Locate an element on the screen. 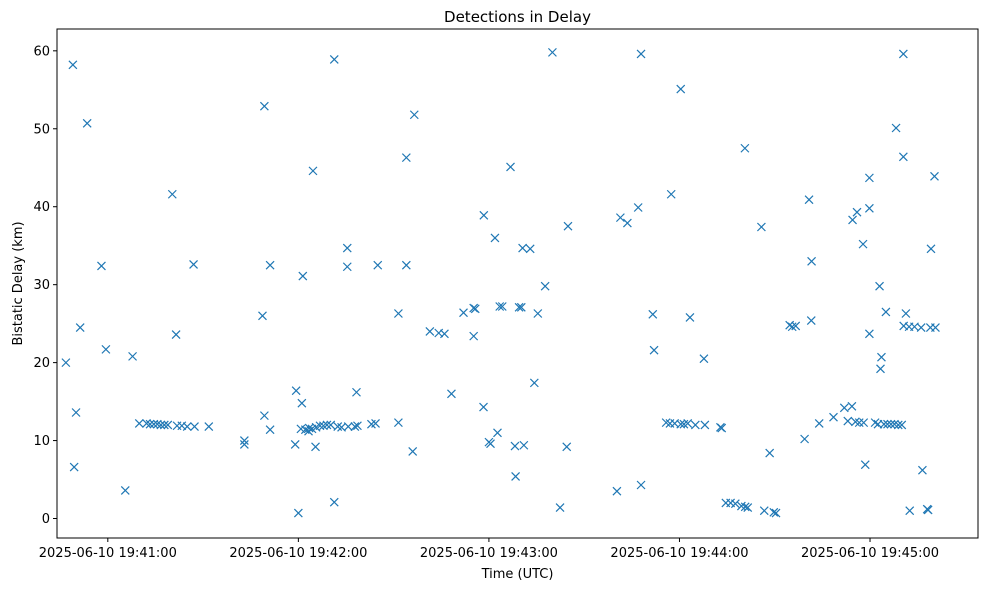 This screenshot has height=590, width=989. y-tick-label: 10 is located at coordinates (41, 441).